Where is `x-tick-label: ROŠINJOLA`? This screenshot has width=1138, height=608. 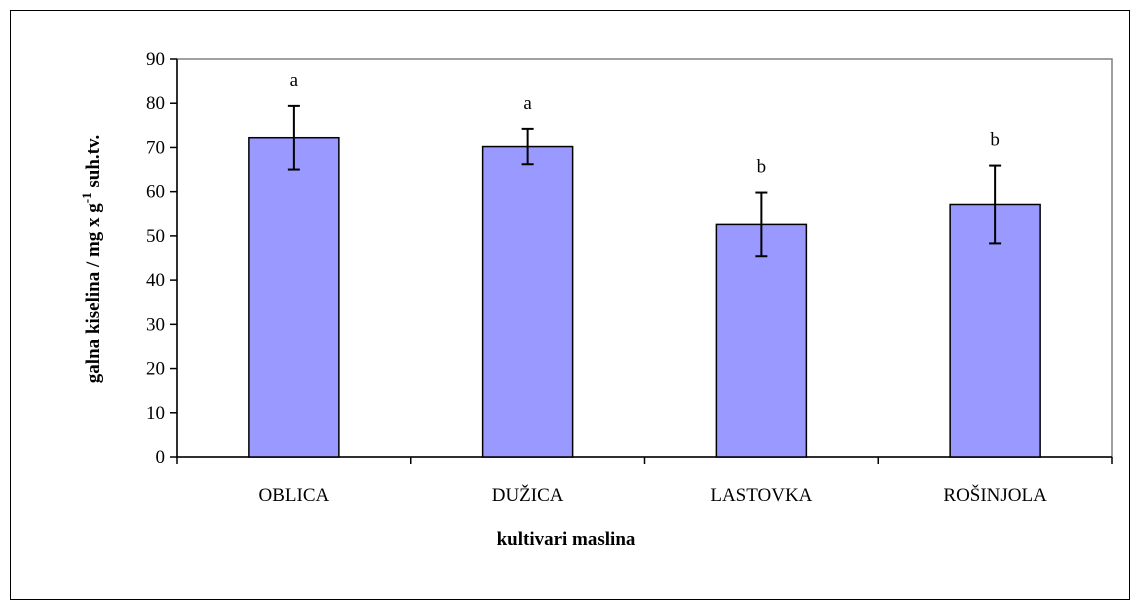 x-tick-label: ROŠINJOLA is located at coordinates (995, 495).